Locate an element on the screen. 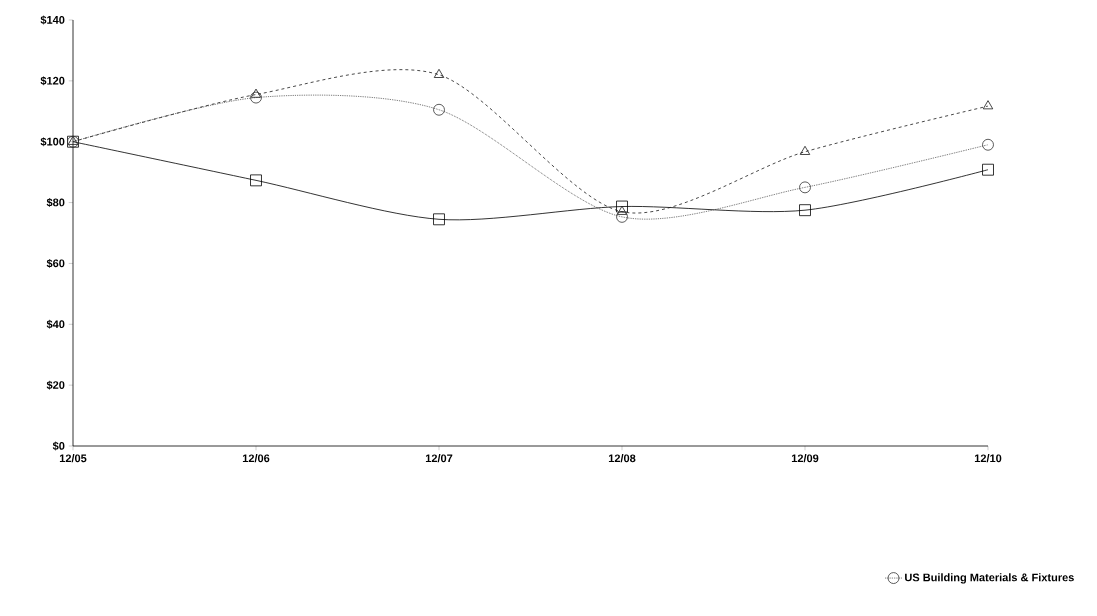 The image size is (1097, 616). x-tick-label: 12/09 is located at coordinates (805, 458).